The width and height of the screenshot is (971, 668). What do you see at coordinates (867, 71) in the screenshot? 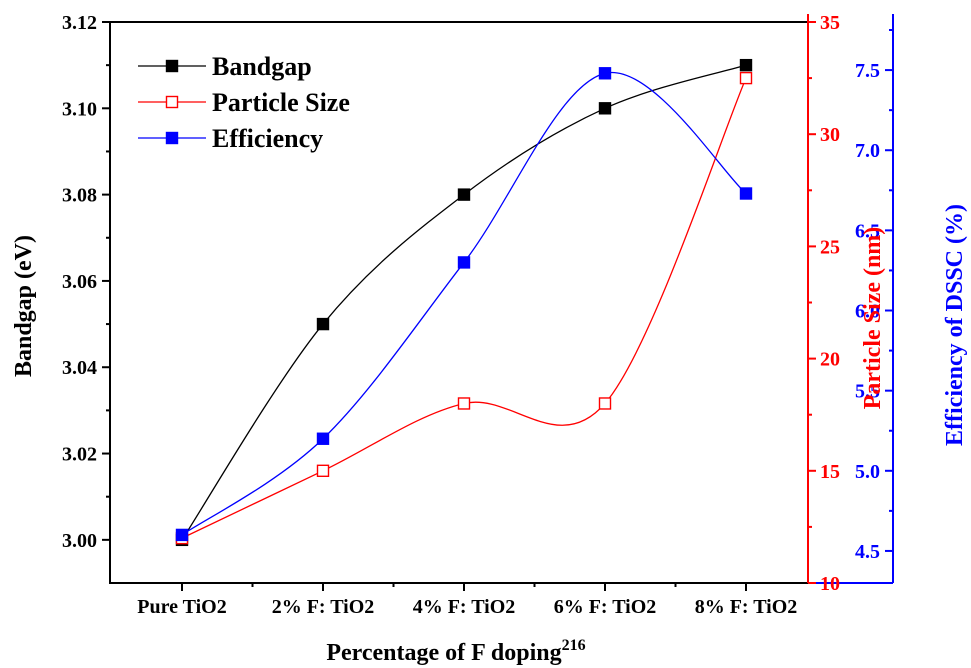
I see `efficiency-tick-label: 7.5` at bounding box center [867, 71].